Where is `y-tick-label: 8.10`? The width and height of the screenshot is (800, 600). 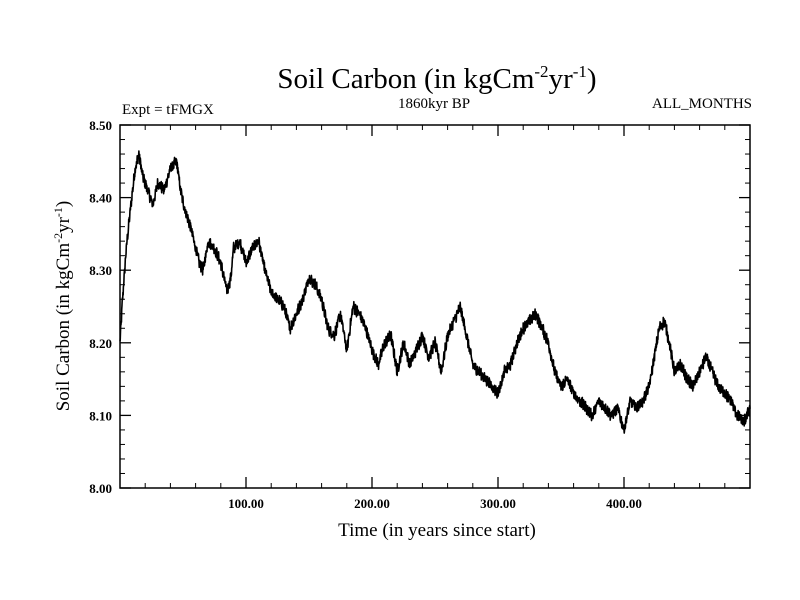
y-tick-label: 8.10 is located at coordinates (100, 415).